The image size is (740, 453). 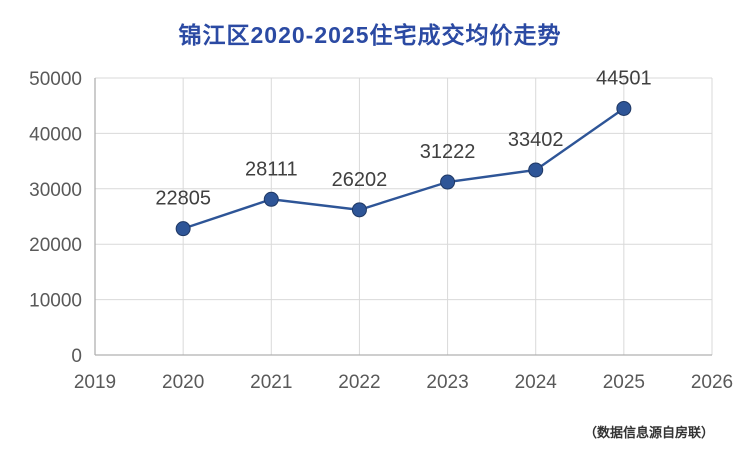 I want to click on source-note: （数据信息源自房联）, so click(x=648, y=432).